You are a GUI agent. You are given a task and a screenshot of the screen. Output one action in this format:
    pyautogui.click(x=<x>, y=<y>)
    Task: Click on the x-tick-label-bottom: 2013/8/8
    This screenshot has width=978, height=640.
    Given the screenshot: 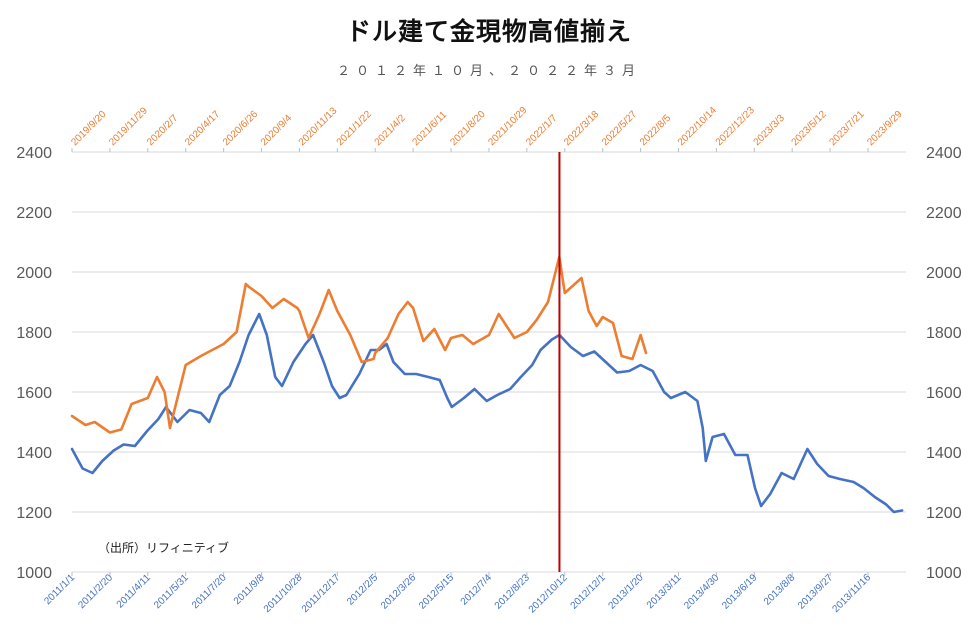 What is the action you would take?
    pyautogui.click(x=780, y=590)
    